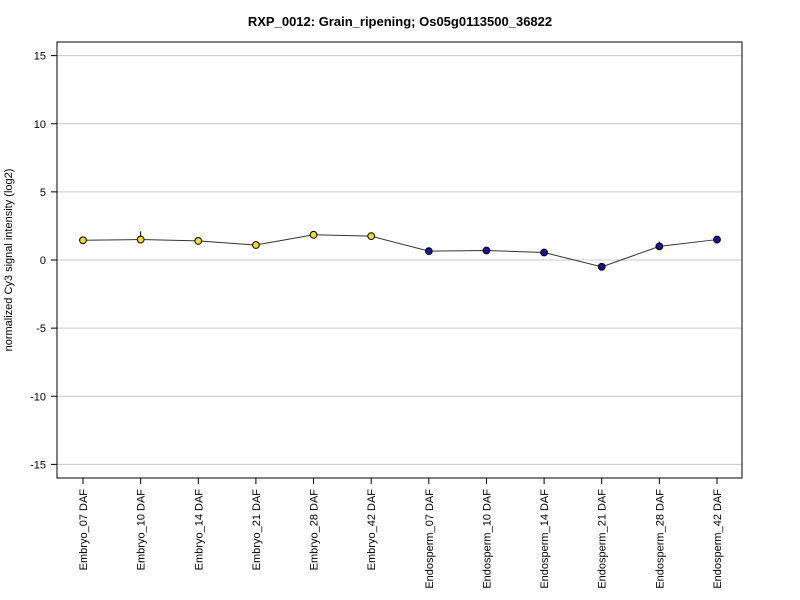  I want to click on y-tick-label: -10, so click(38, 397).